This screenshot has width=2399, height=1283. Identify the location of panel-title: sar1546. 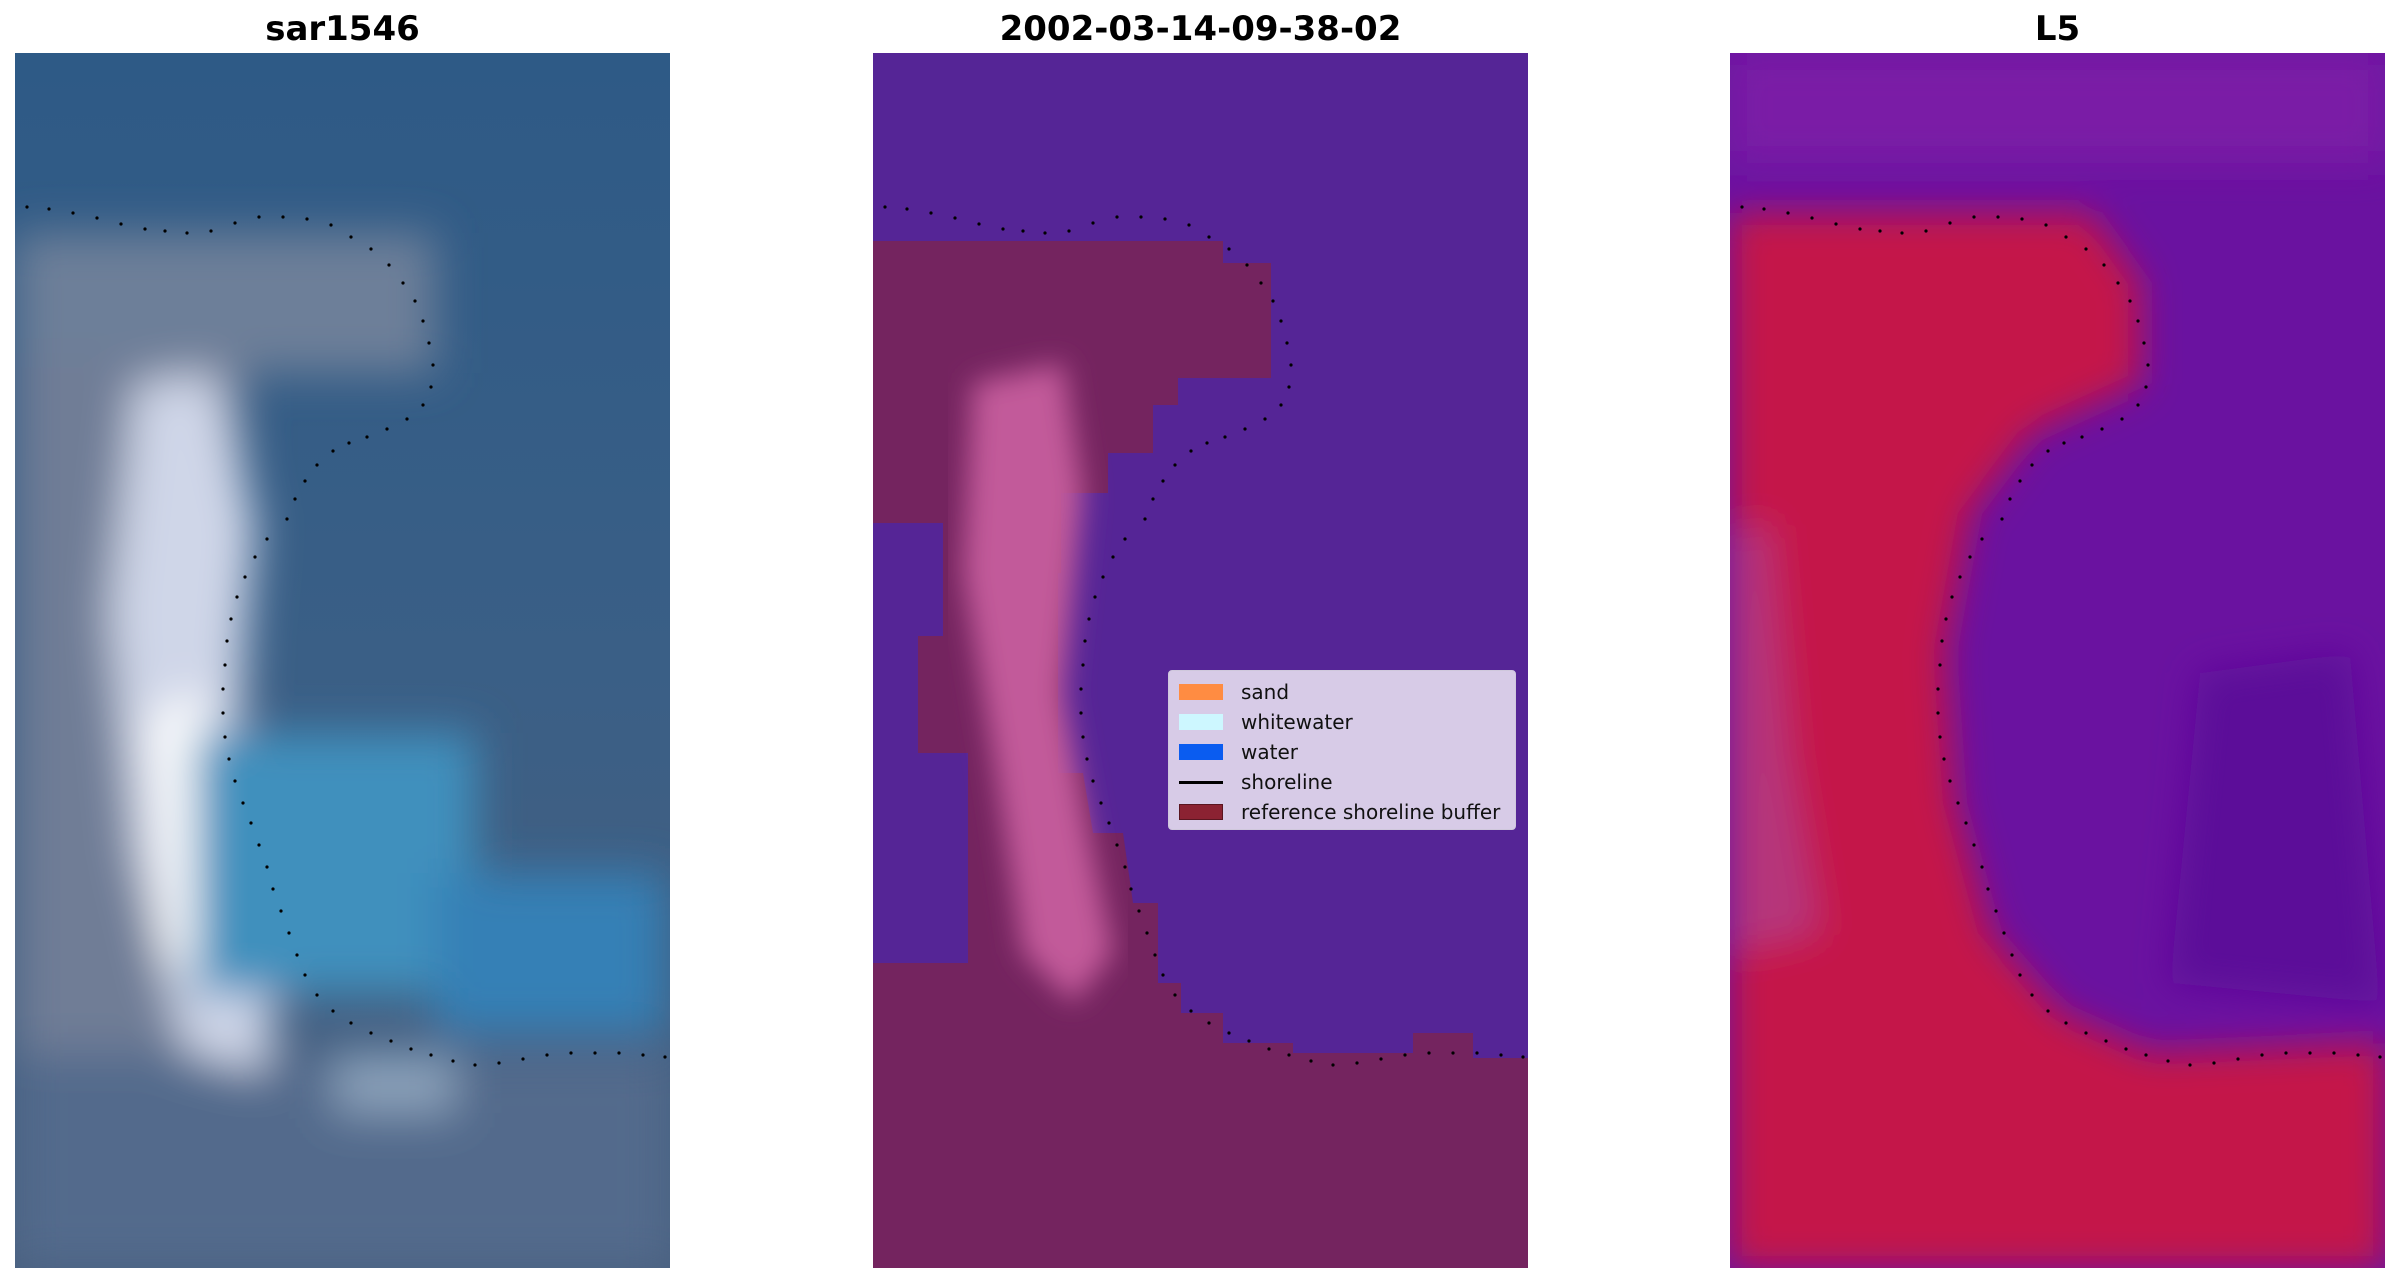
(342, 29).